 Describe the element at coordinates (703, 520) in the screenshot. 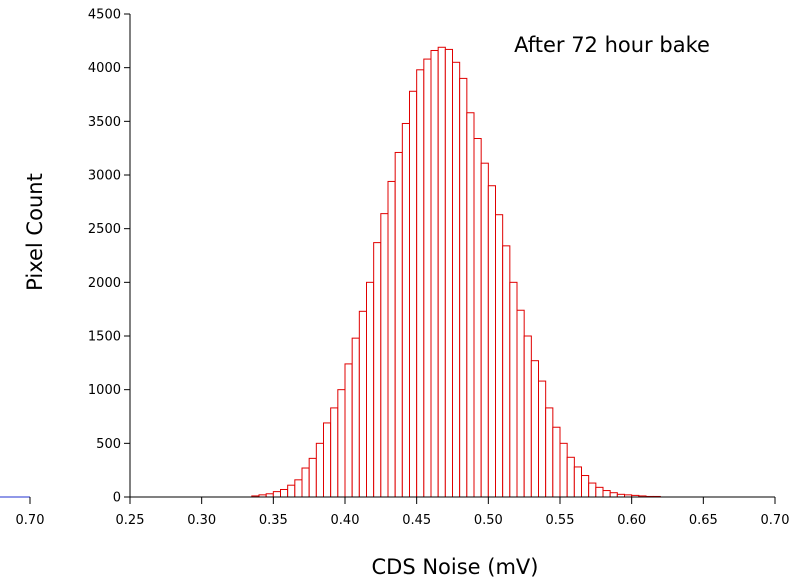

I see `x-tick-label: 0.65` at that location.